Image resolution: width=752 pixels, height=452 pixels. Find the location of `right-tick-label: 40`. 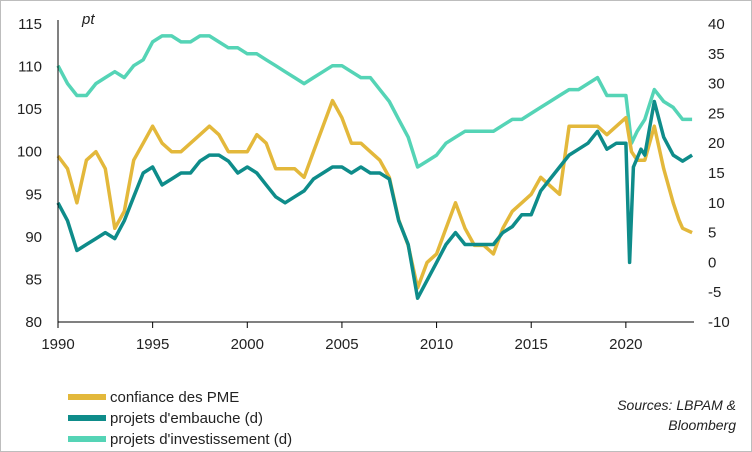

right-tick-label: 40 is located at coordinates (716, 24).